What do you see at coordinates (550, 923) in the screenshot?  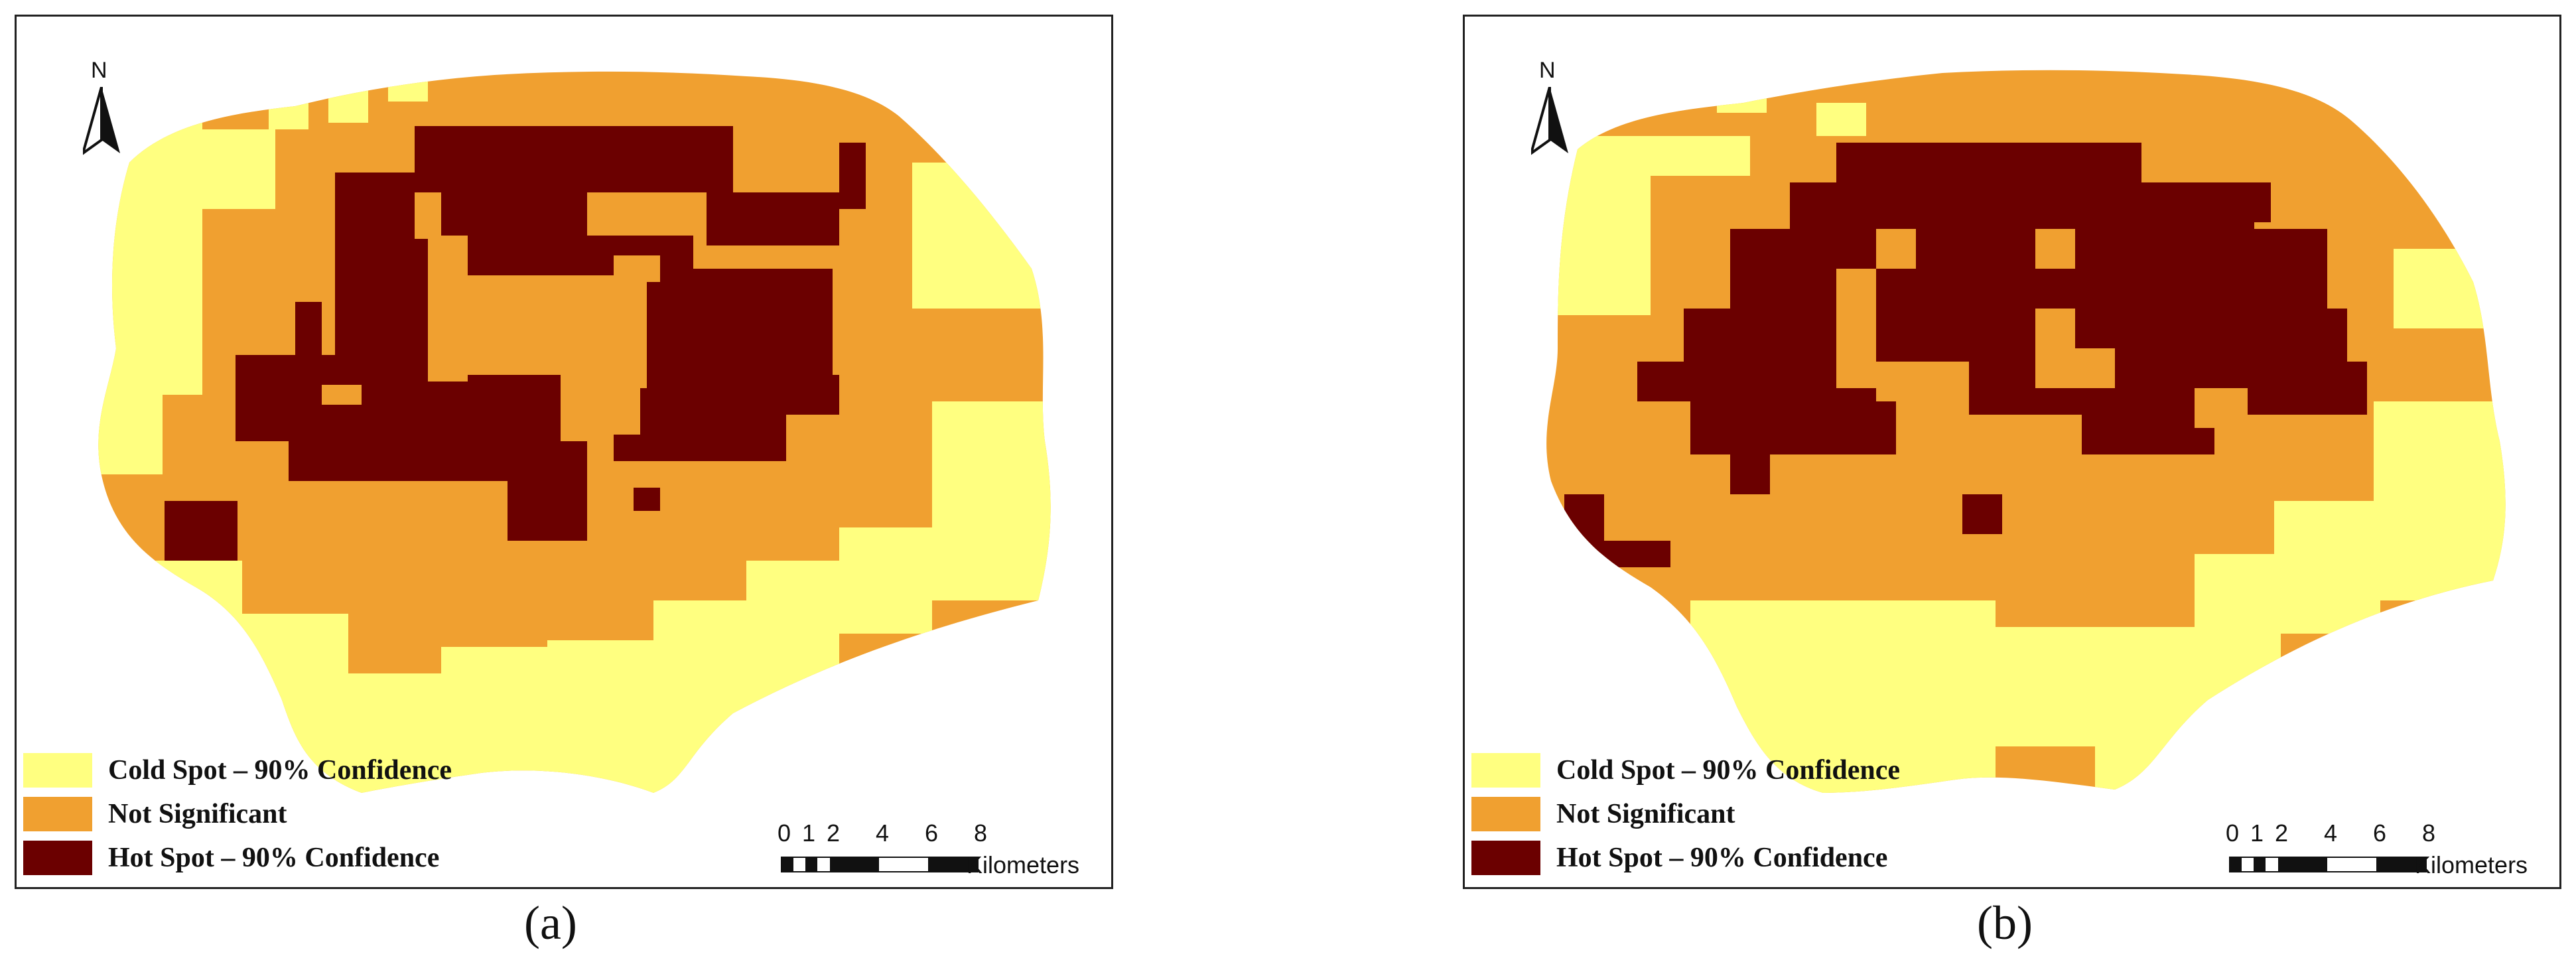 I see `caption-a: (a)` at bounding box center [550, 923].